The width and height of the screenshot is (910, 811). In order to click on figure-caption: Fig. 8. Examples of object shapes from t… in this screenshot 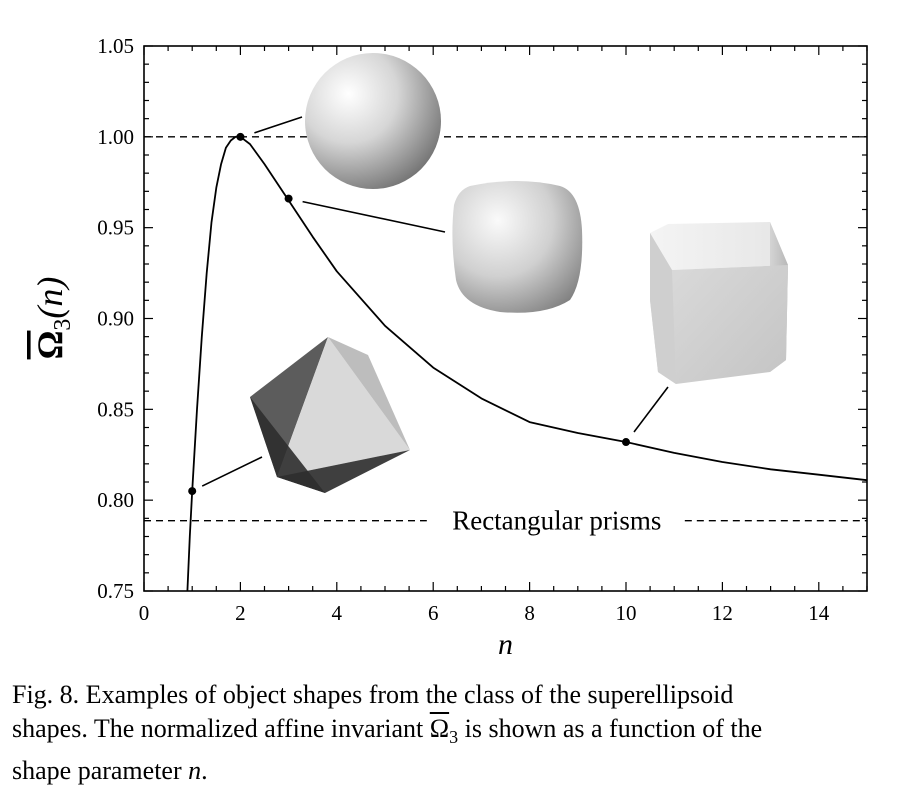, I will do `click(452, 733)`.